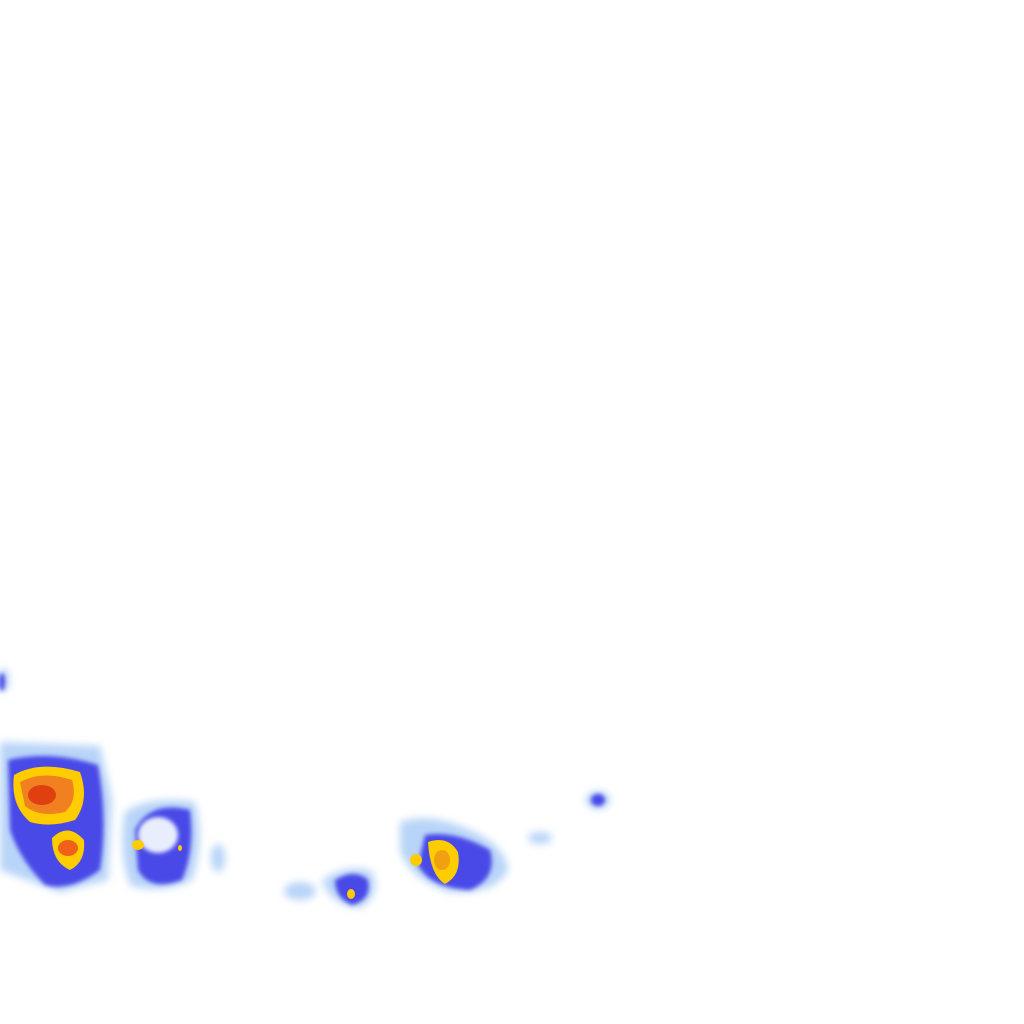  I want to click on heavy-precip, so click(236, 832).